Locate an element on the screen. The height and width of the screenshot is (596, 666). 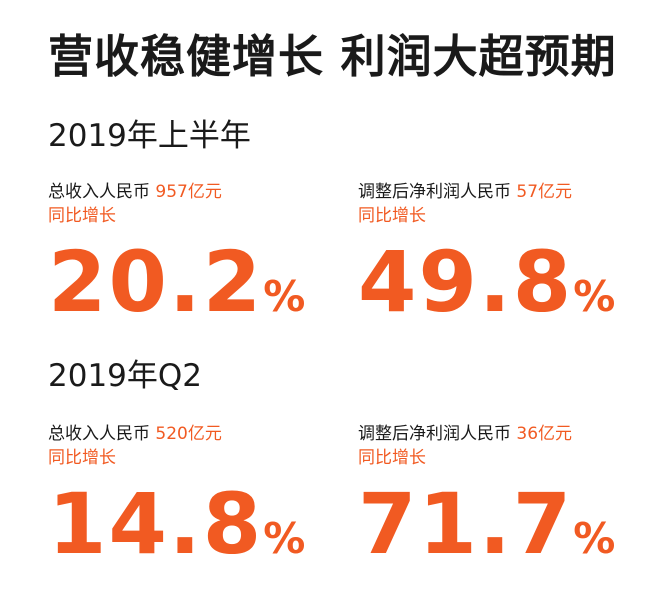
section-title-2019-q2: 2019年Q2 is located at coordinates (125, 376).